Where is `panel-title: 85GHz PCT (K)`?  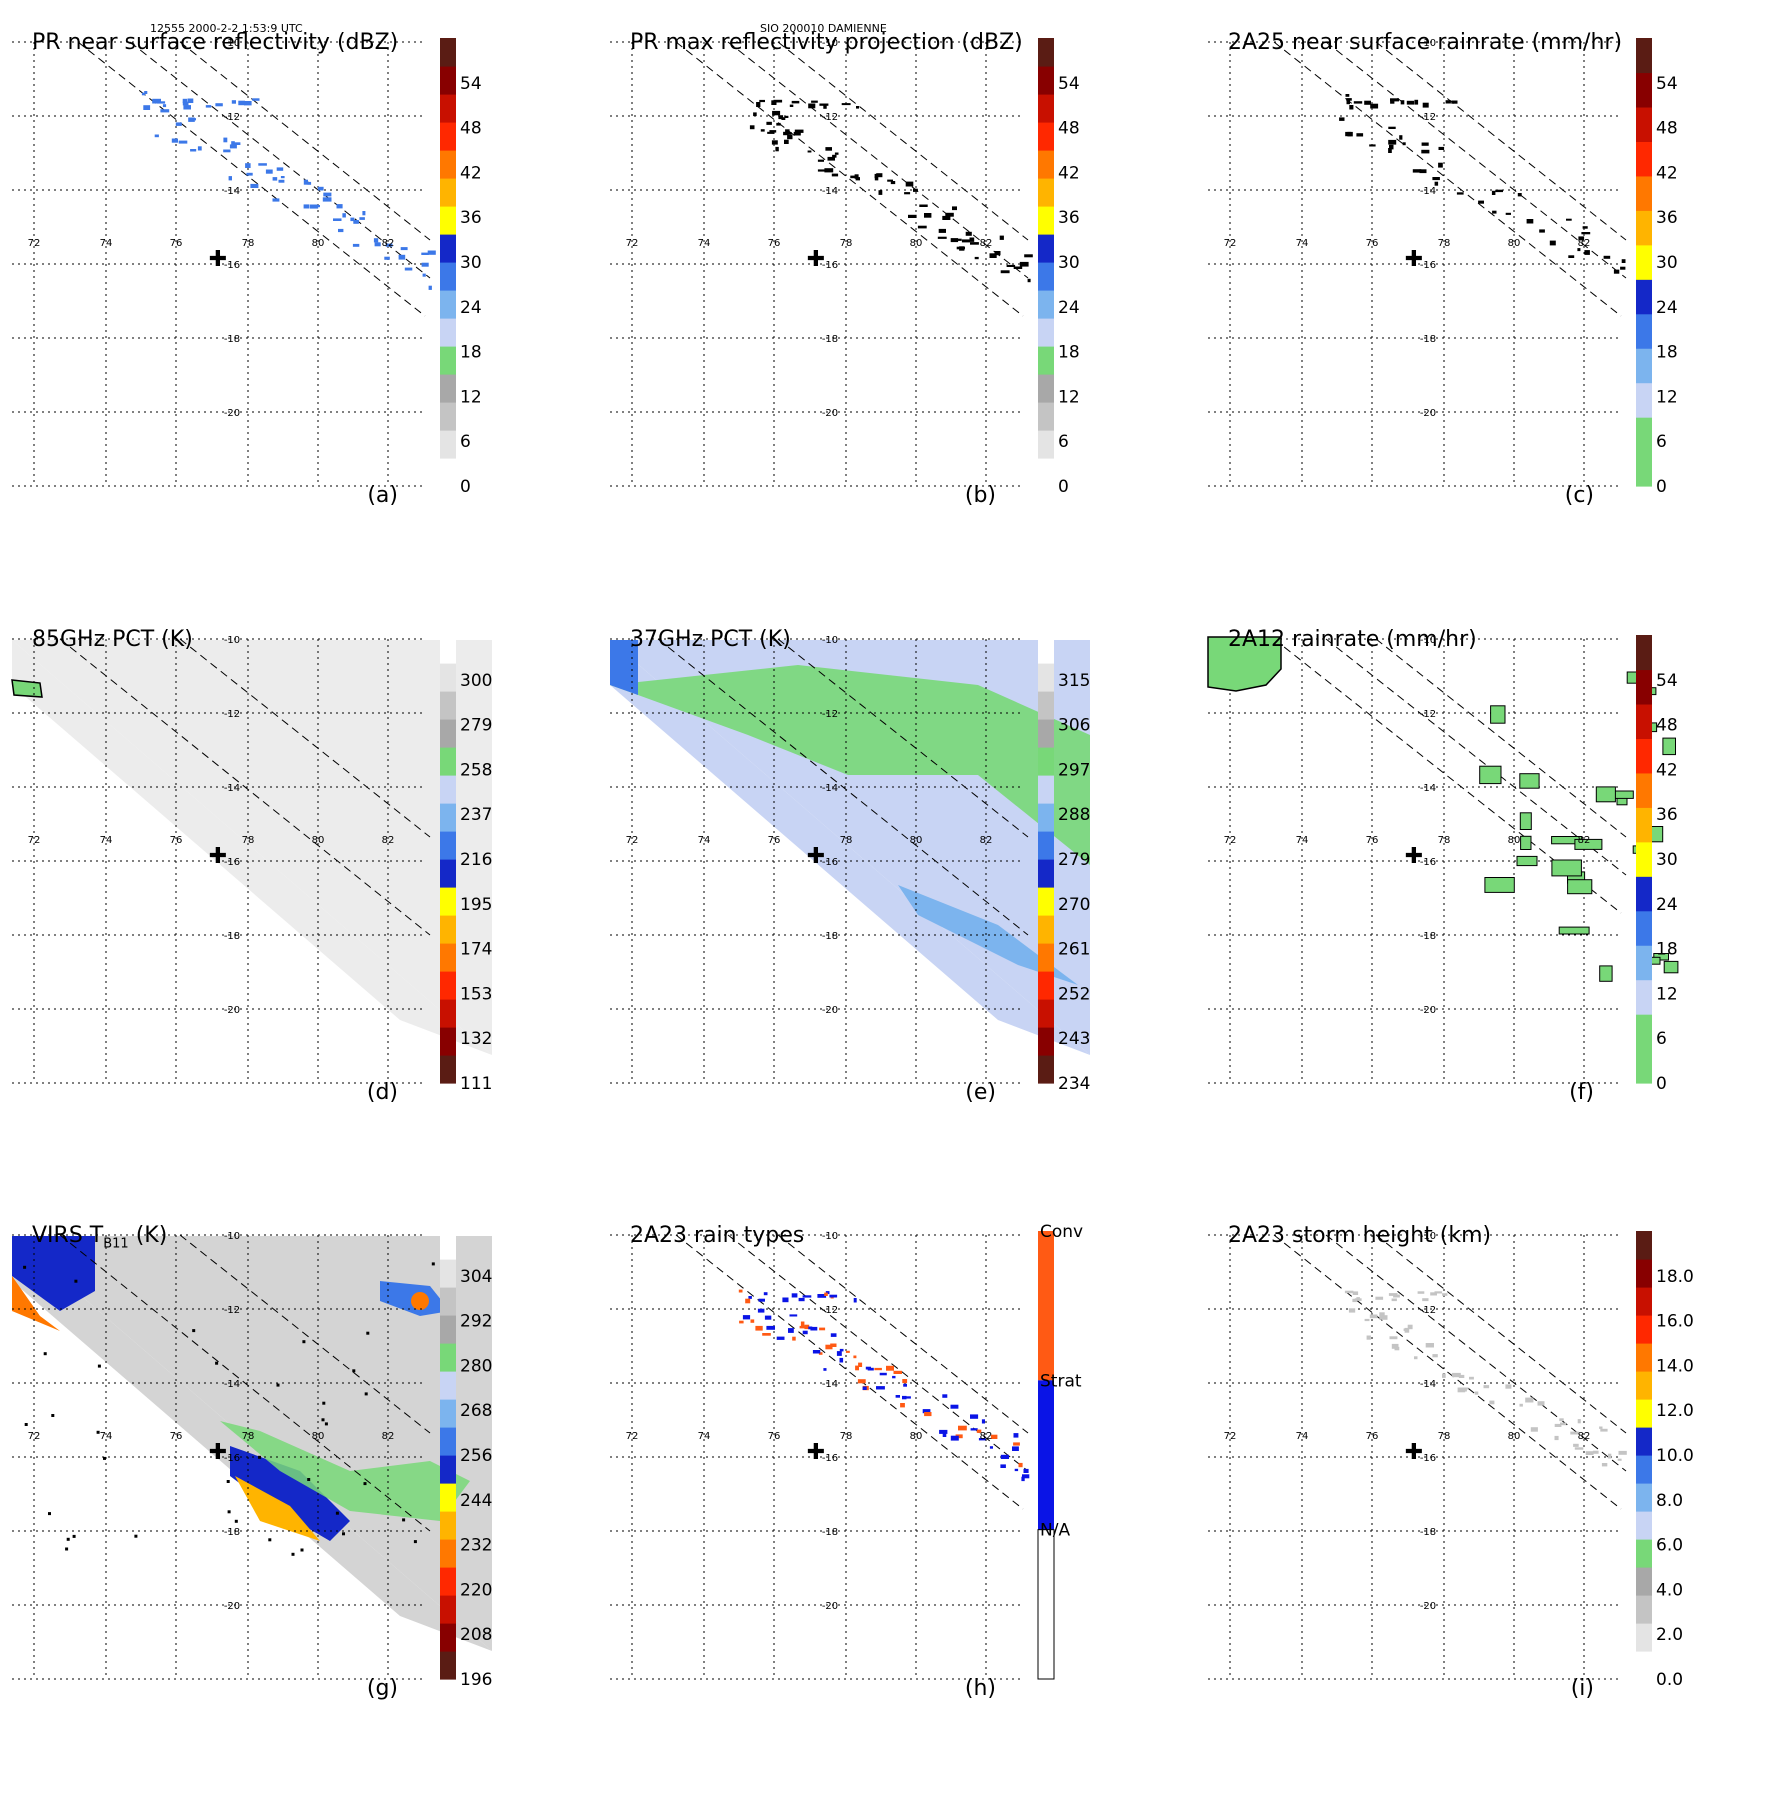 panel-title: 85GHz PCT (K) is located at coordinates (112, 639).